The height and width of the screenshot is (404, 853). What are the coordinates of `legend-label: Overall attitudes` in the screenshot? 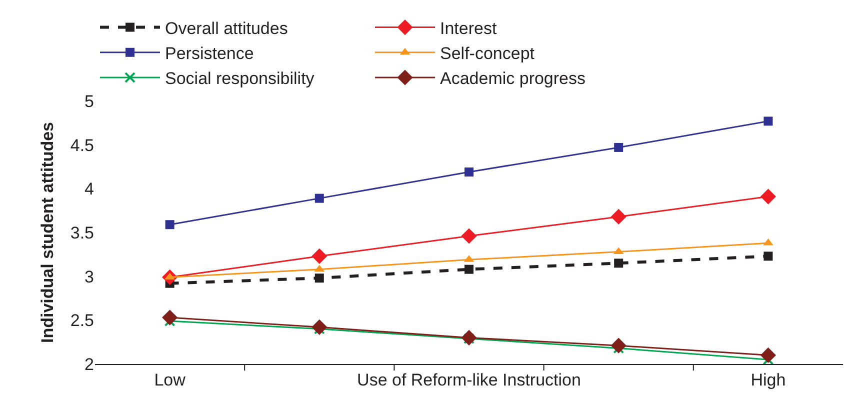 It's located at (226, 28).